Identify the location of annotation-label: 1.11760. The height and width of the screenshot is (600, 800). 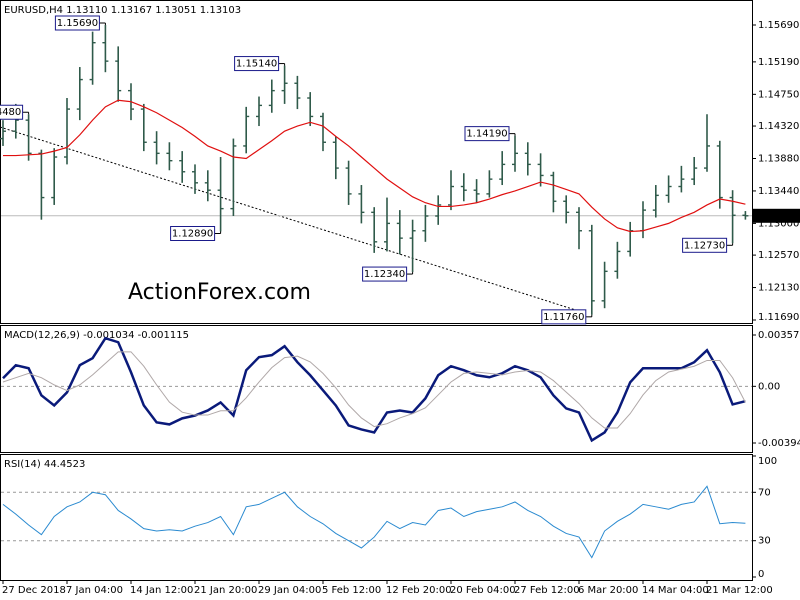
(563, 317).